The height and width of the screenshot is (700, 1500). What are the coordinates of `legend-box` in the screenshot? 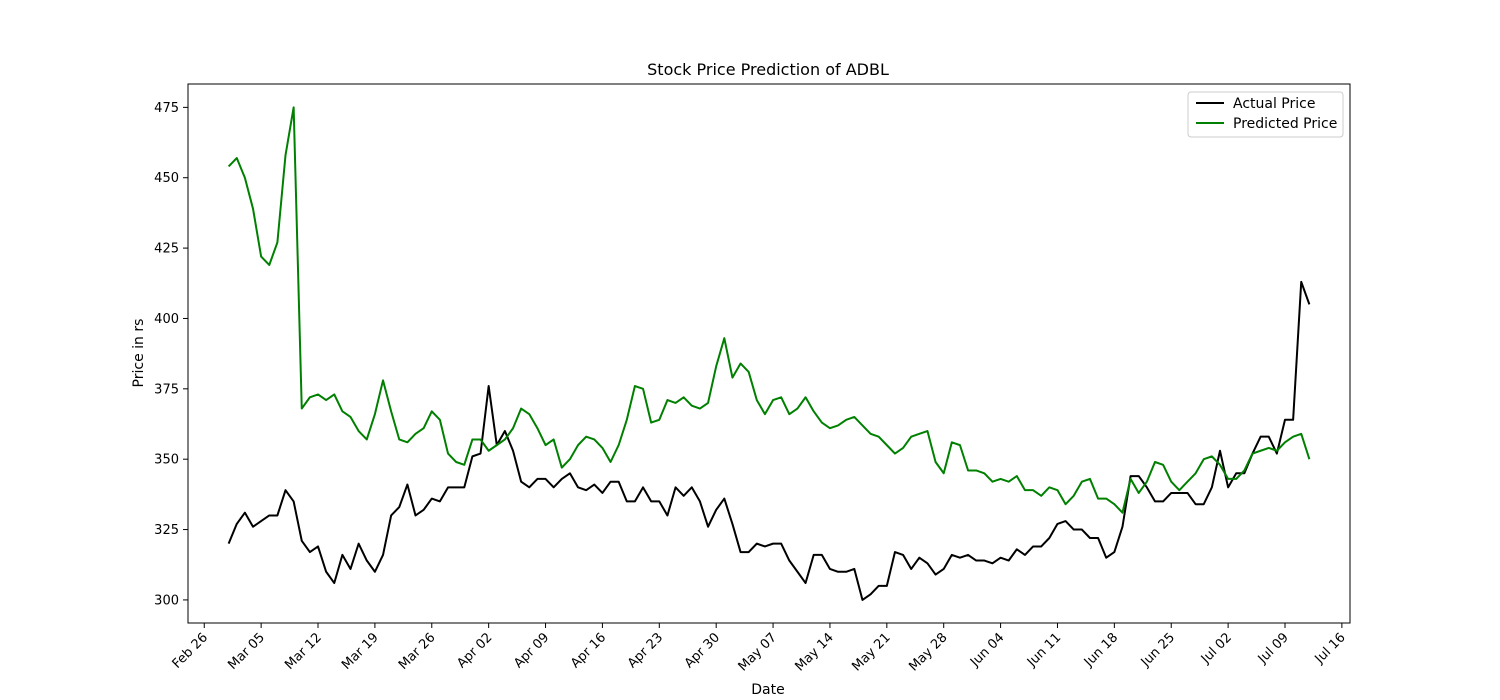 It's located at (1265, 114).